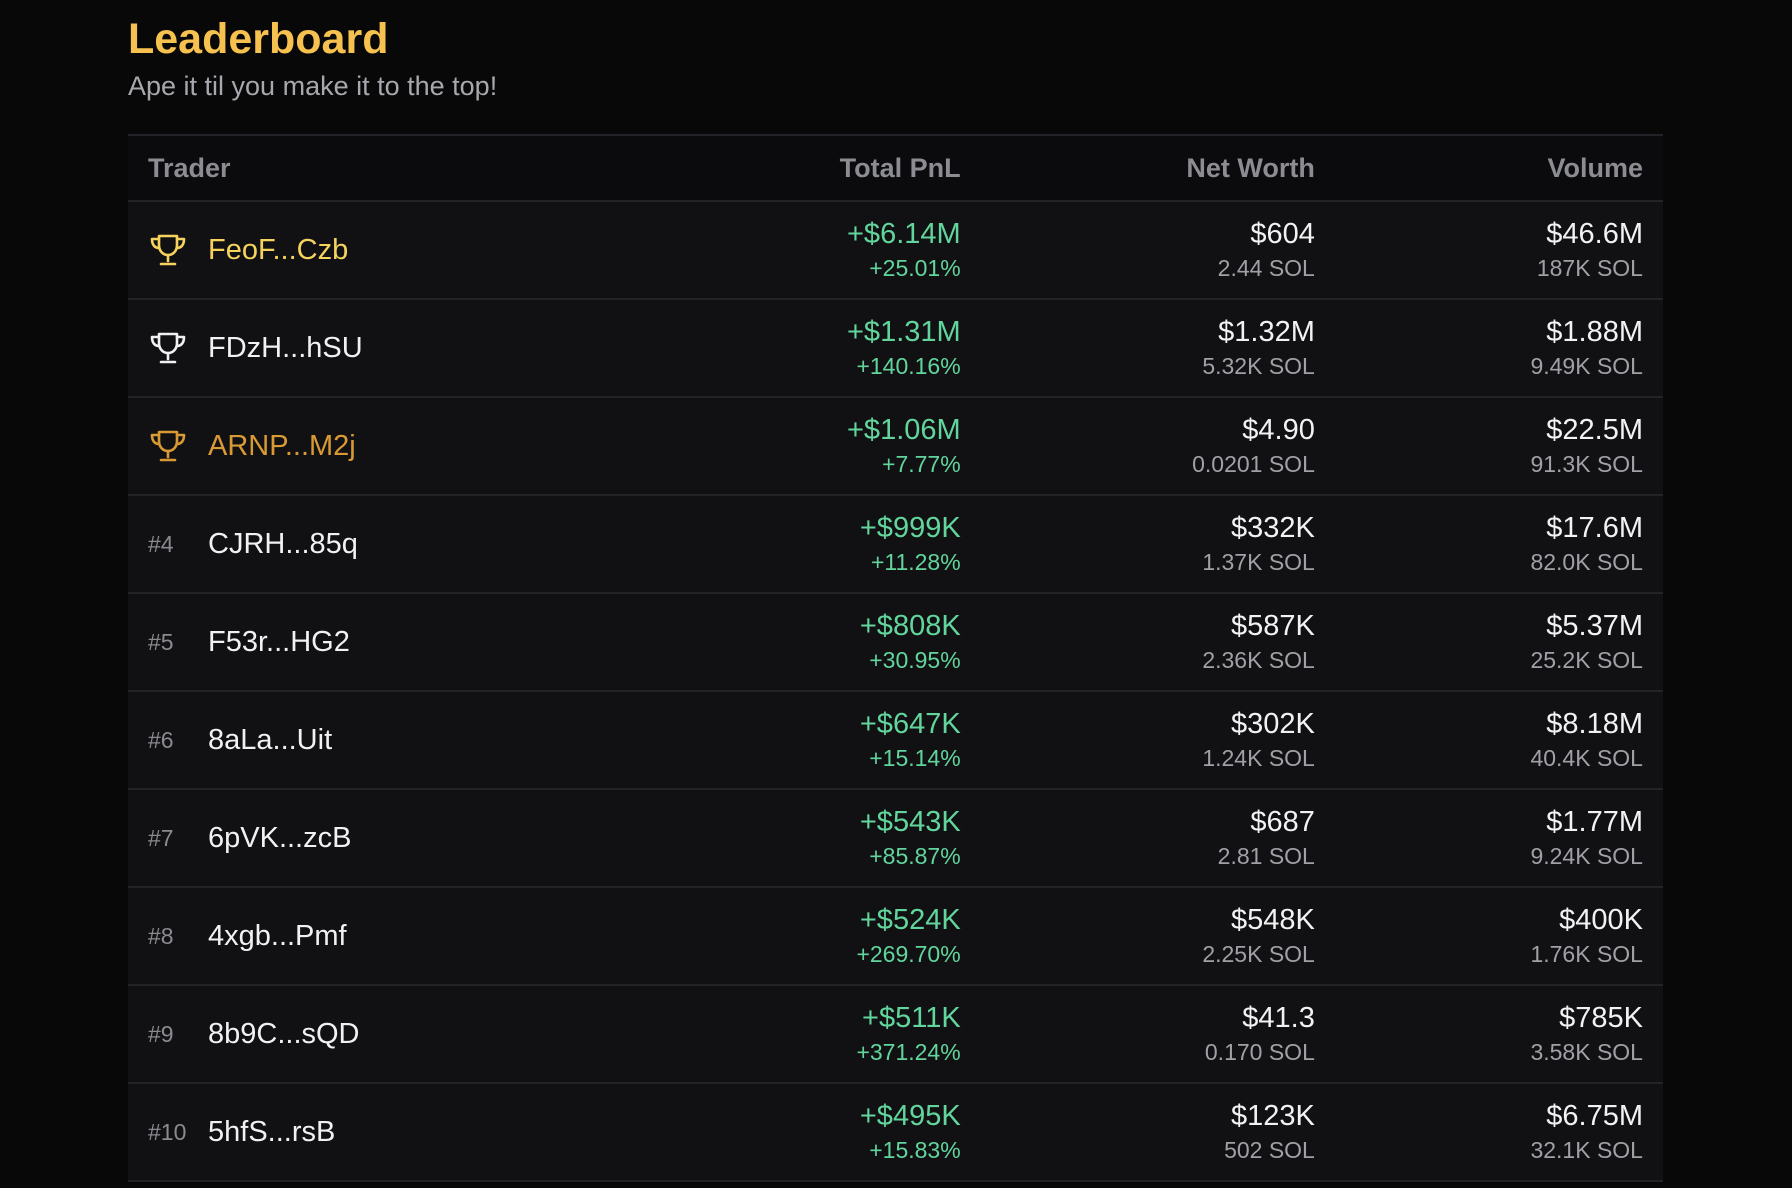 This screenshot has height=1188, width=1792. What do you see at coordinates (277, 935) in the screenshot?
I see `trader-address-link: 4xgb...Pmf` at bounding box center [277, 935].